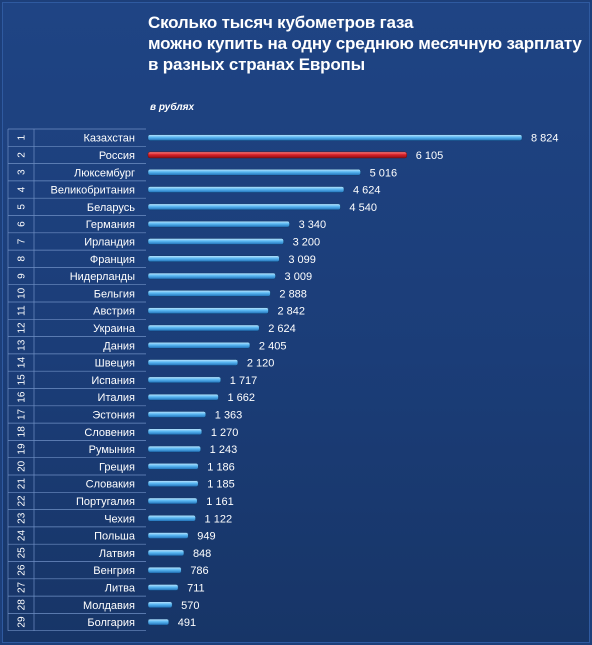  I want to click on category-label: Австрия, so click(114, 312).